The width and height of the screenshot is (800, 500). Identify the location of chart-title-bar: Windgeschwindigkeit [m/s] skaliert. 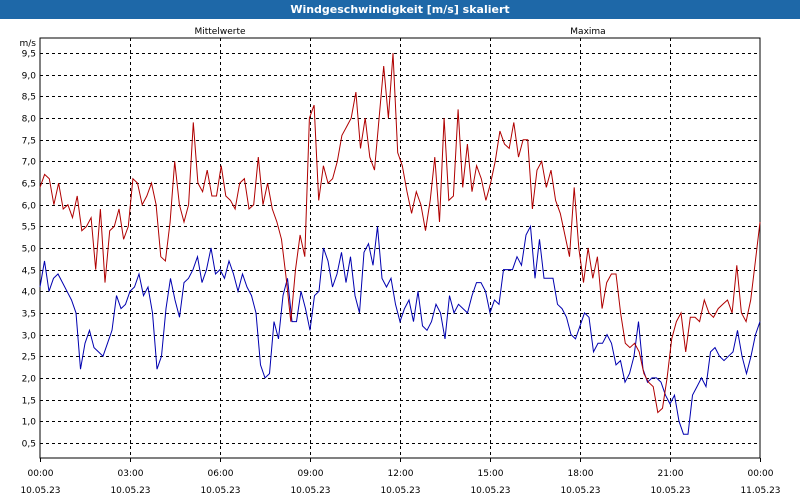
(400, 9).